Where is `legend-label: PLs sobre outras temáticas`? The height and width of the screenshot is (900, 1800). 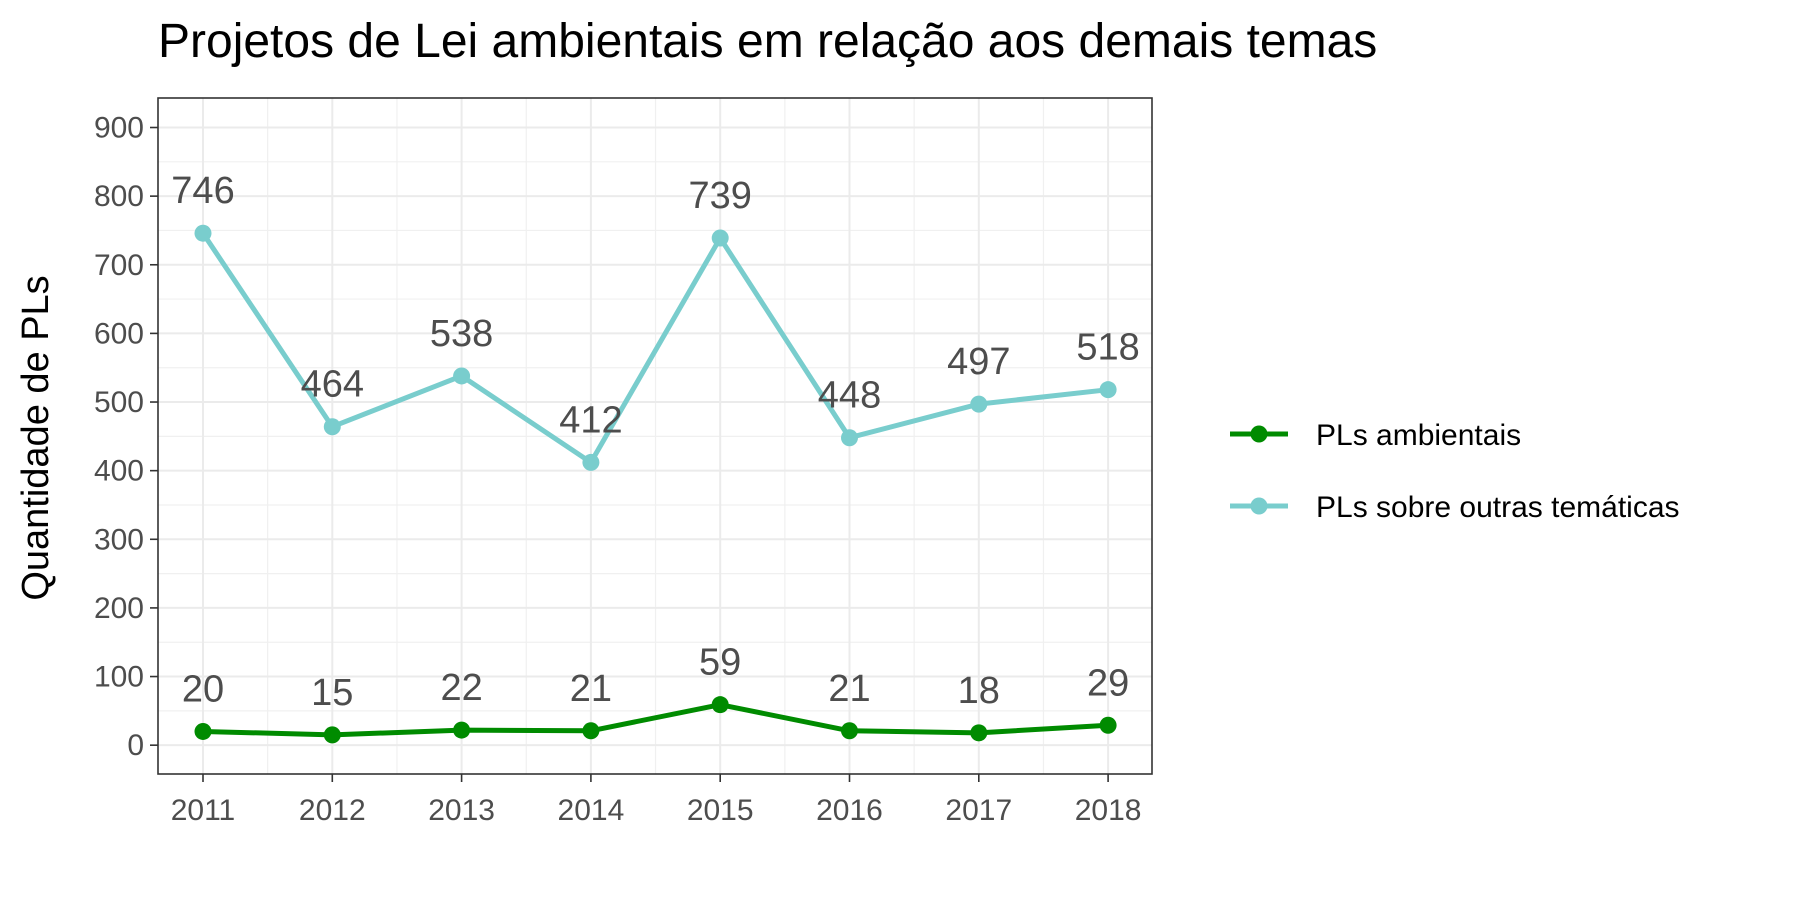
legend-label: PLs sobre outras temáticas is located at coordinates (1498, 507).